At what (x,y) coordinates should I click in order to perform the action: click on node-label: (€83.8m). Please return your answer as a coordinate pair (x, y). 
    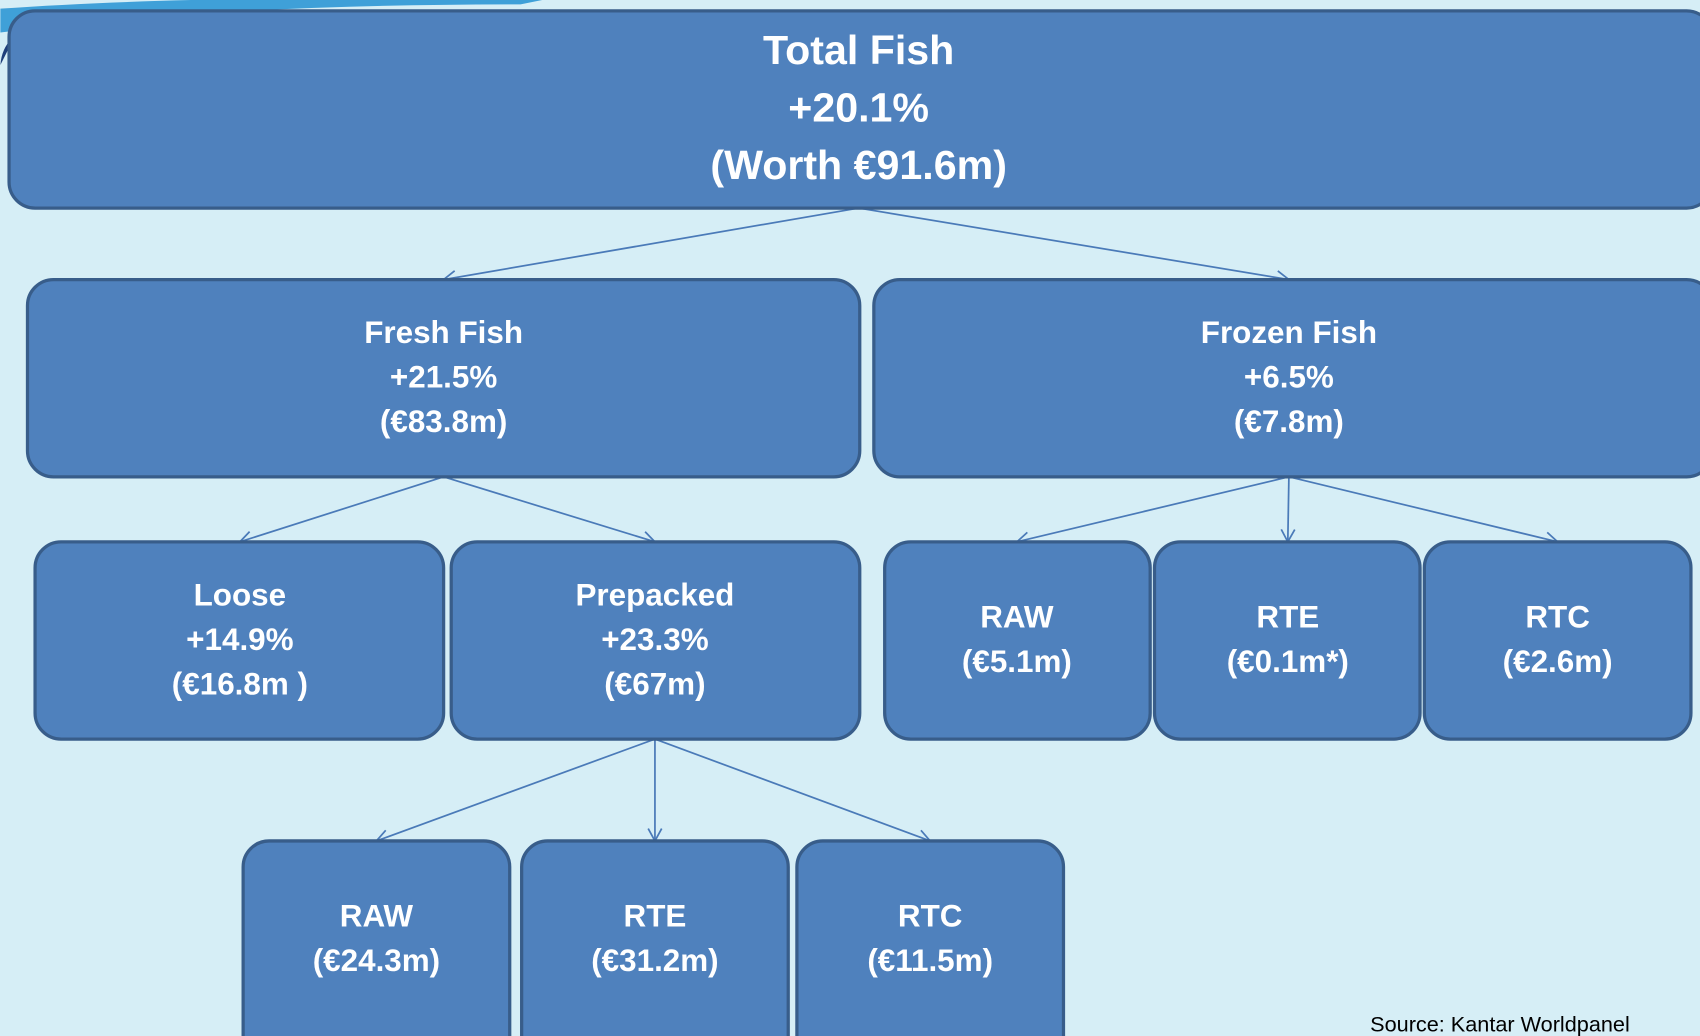
    Looking at the image, I should click on (443, 421).